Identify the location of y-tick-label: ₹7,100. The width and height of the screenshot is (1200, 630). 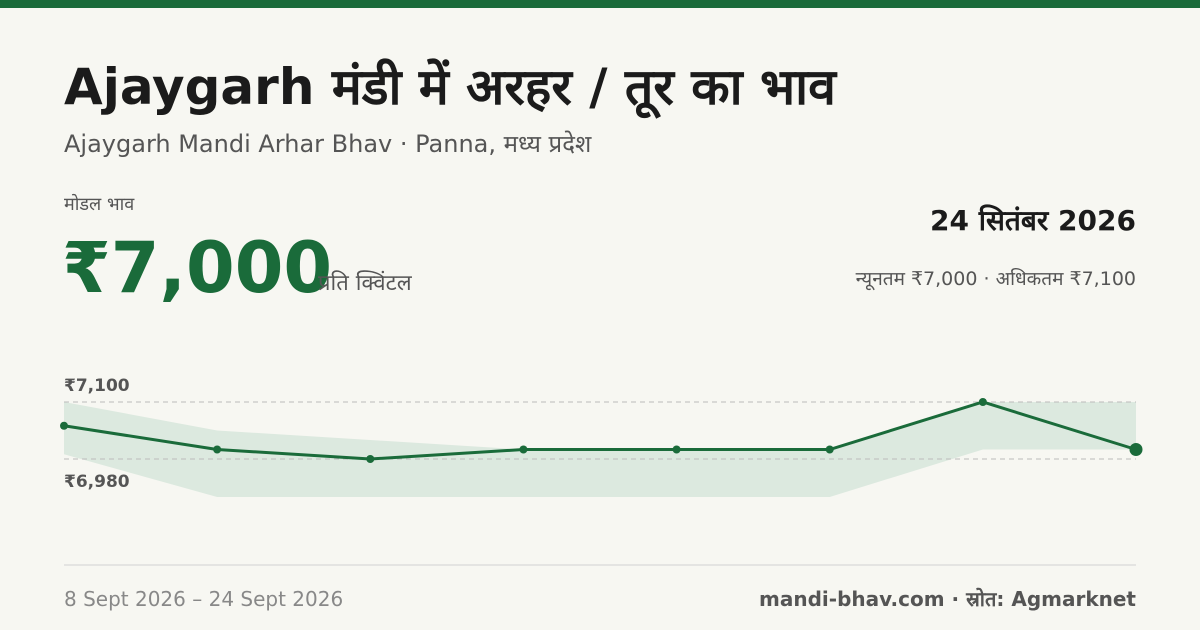
(97, 386).